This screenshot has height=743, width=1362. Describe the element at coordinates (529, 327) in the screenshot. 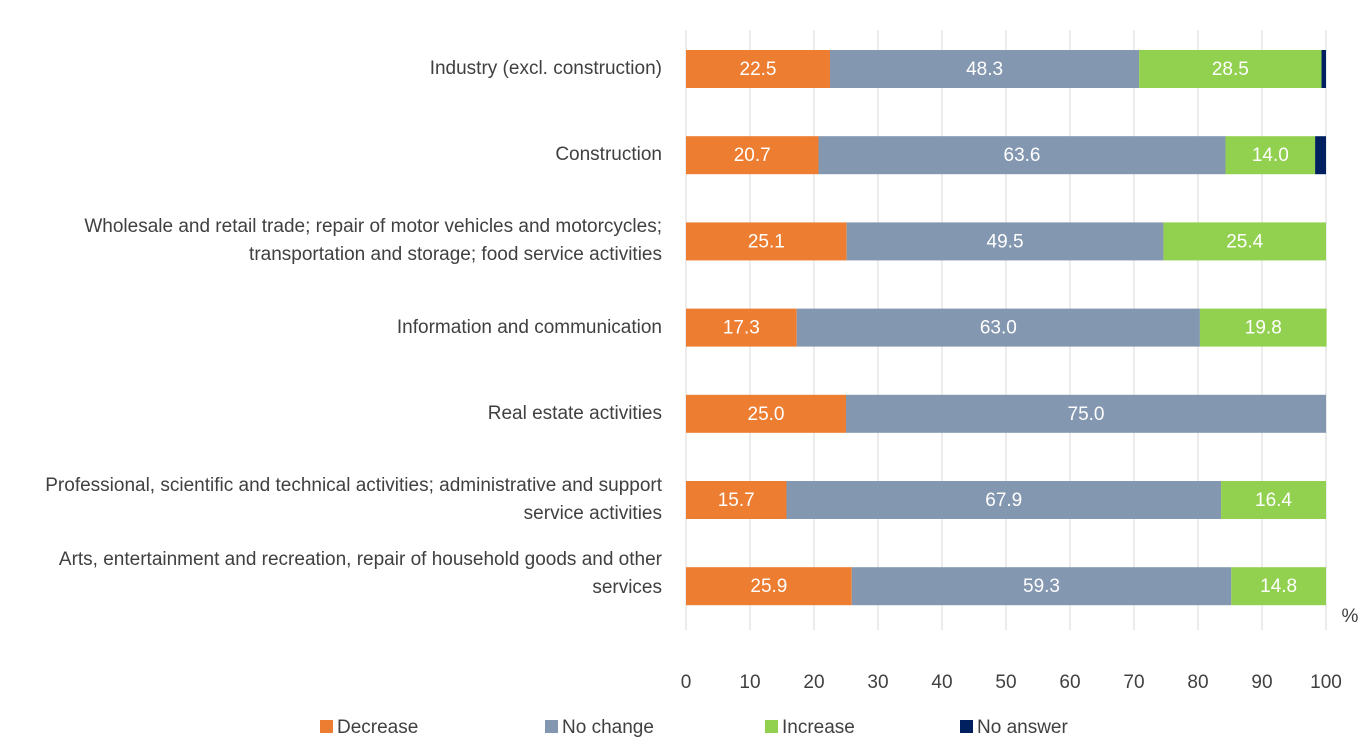

I see `category-label: Information and communication` at that location.